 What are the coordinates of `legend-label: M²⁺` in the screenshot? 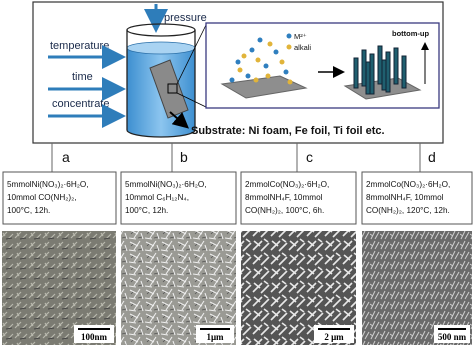 It's located at (300, 36).